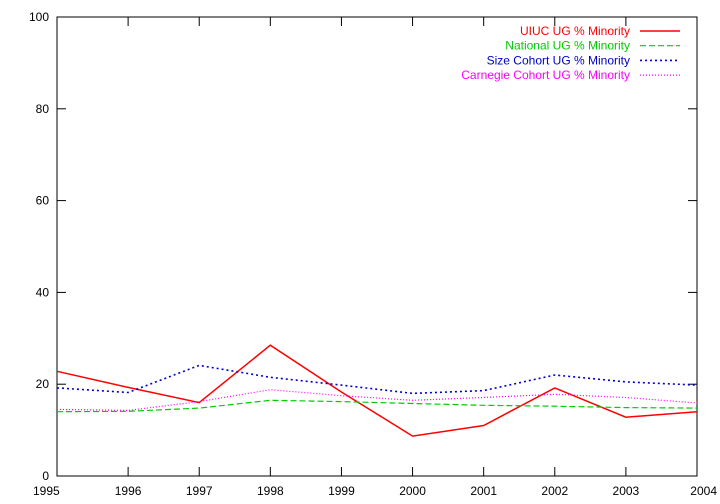  I want to click on legend-label-2: National UG % Minority, so click(567, 46).